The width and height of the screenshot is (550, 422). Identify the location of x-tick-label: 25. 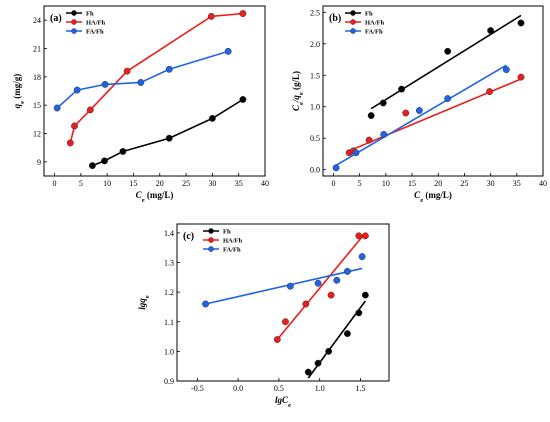
(464, 183).